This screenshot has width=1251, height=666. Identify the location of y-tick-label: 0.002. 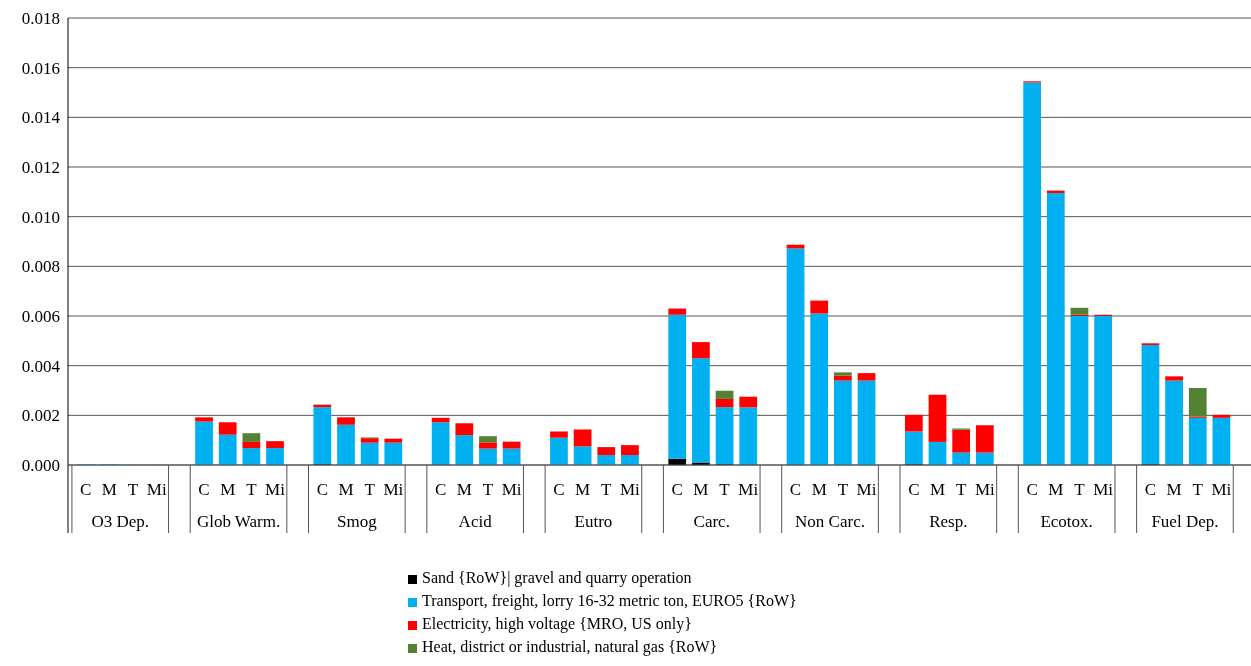
(40, 416).